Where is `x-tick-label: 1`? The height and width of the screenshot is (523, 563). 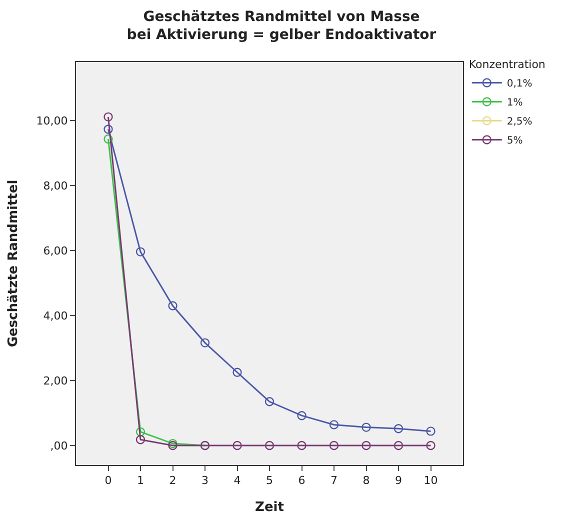 x-tick-label: 1 is located at coordinates (140, 481).